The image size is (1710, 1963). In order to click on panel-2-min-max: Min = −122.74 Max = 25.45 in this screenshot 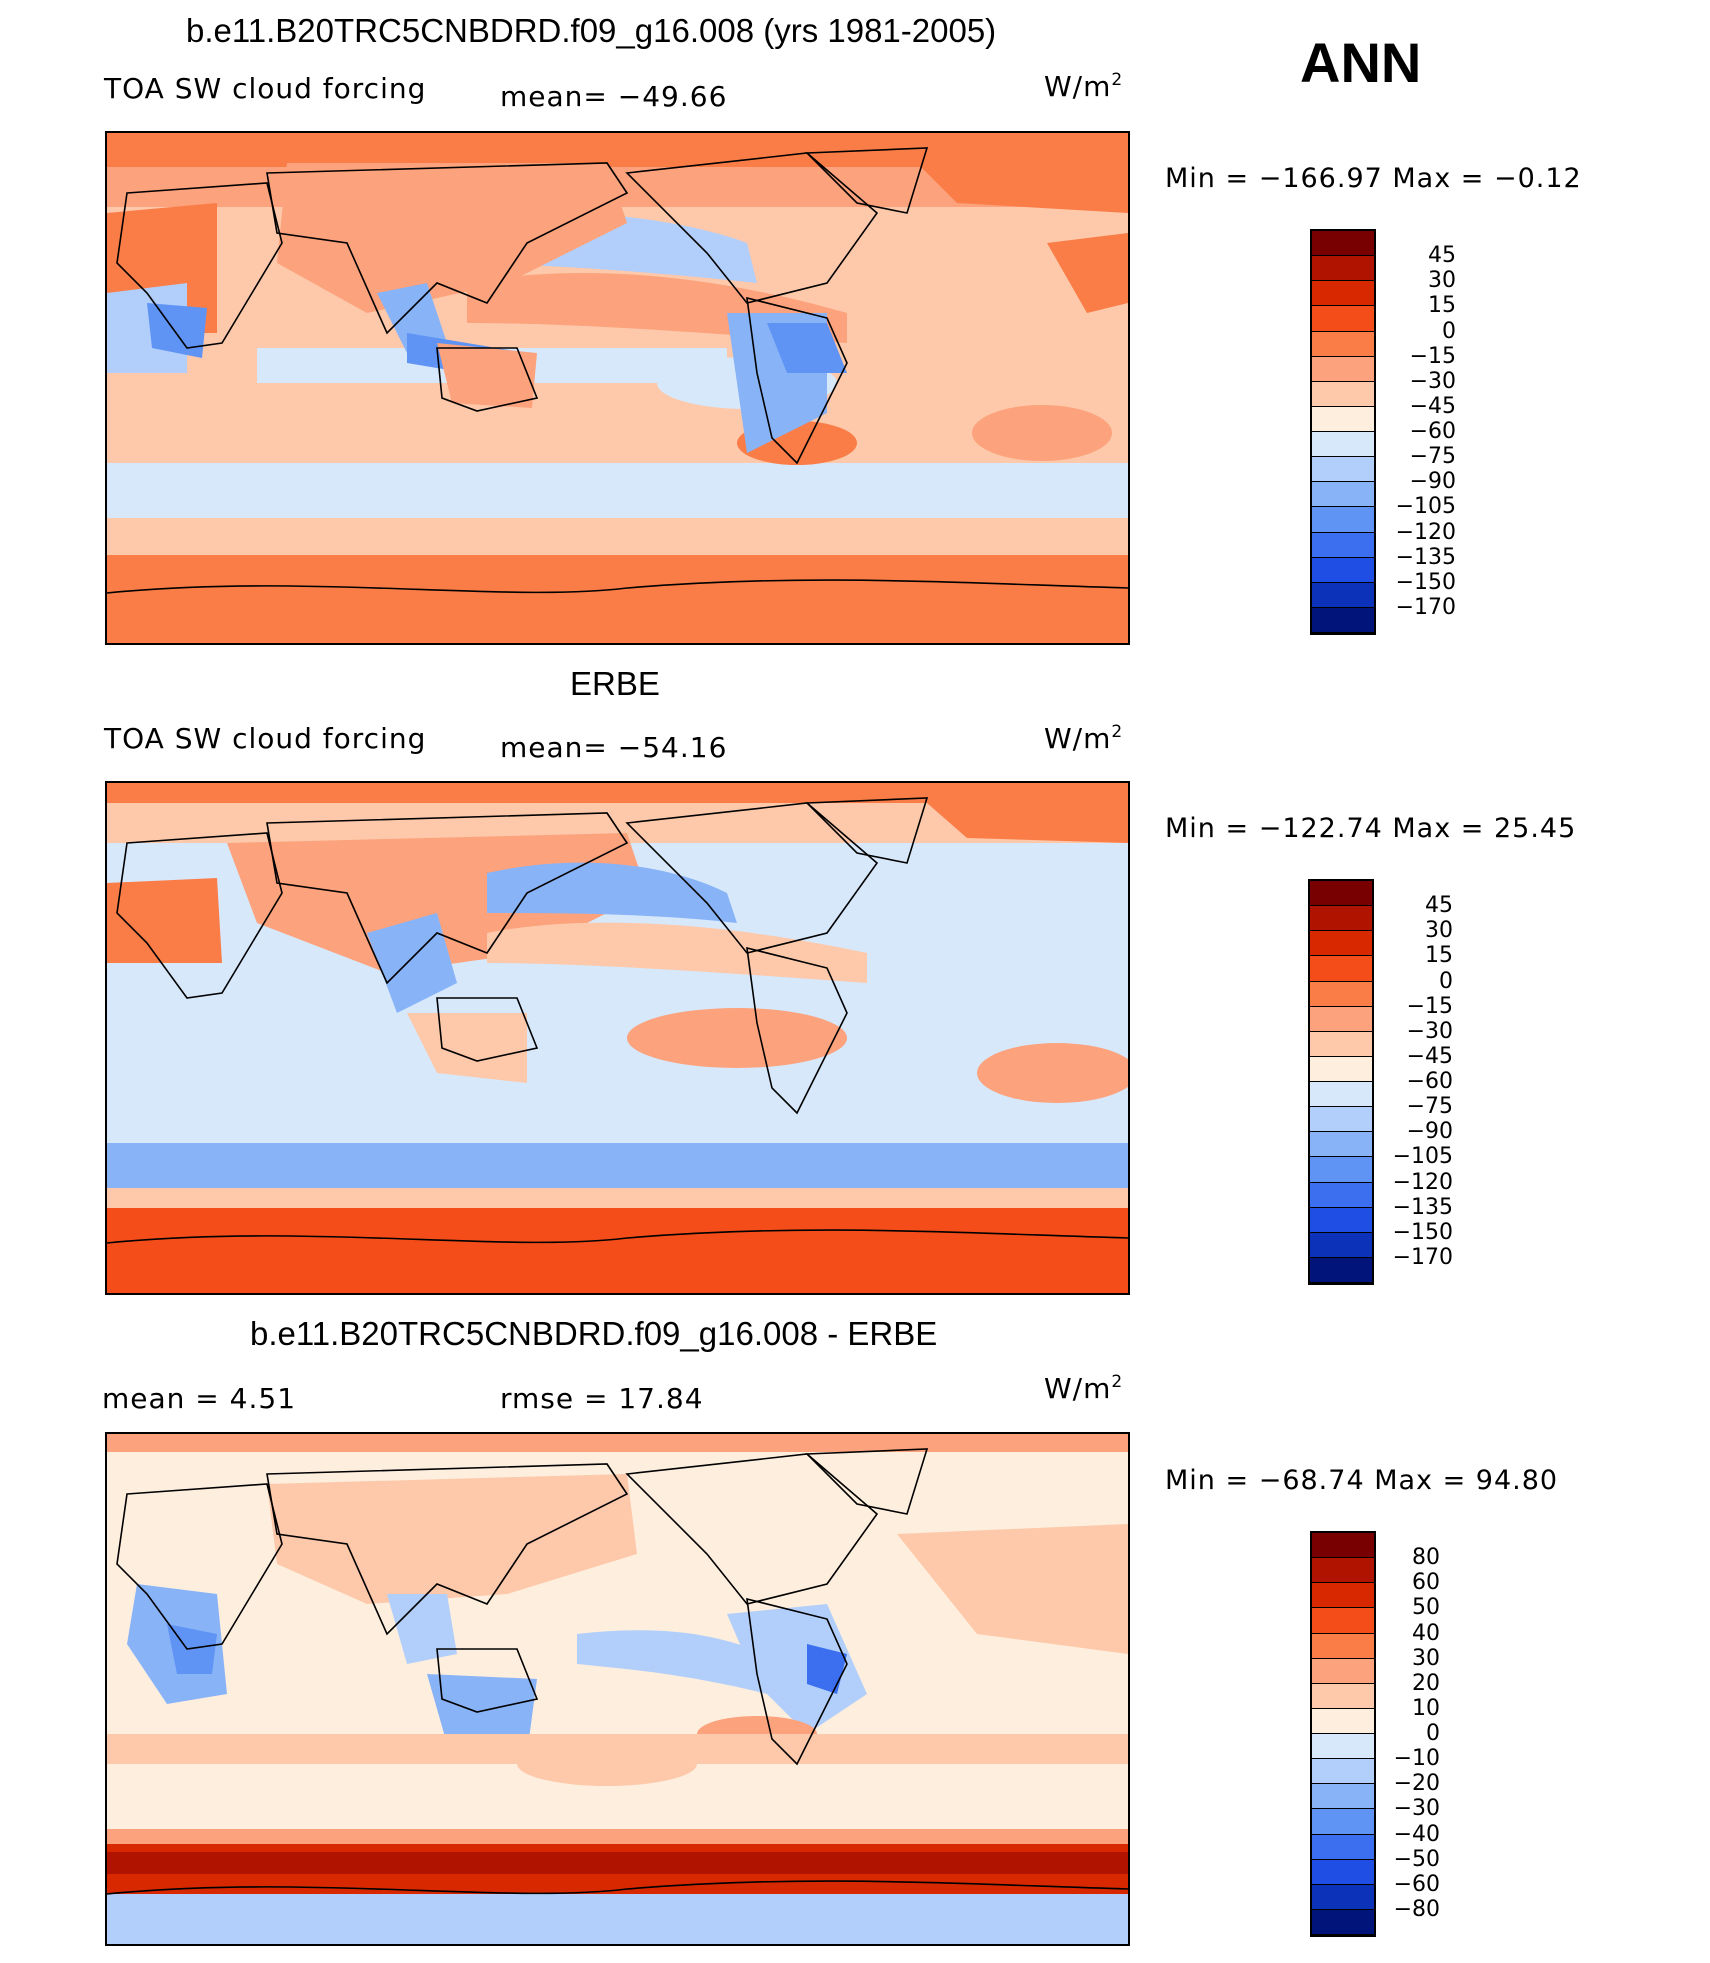, I will do `click(1371, 828)`.